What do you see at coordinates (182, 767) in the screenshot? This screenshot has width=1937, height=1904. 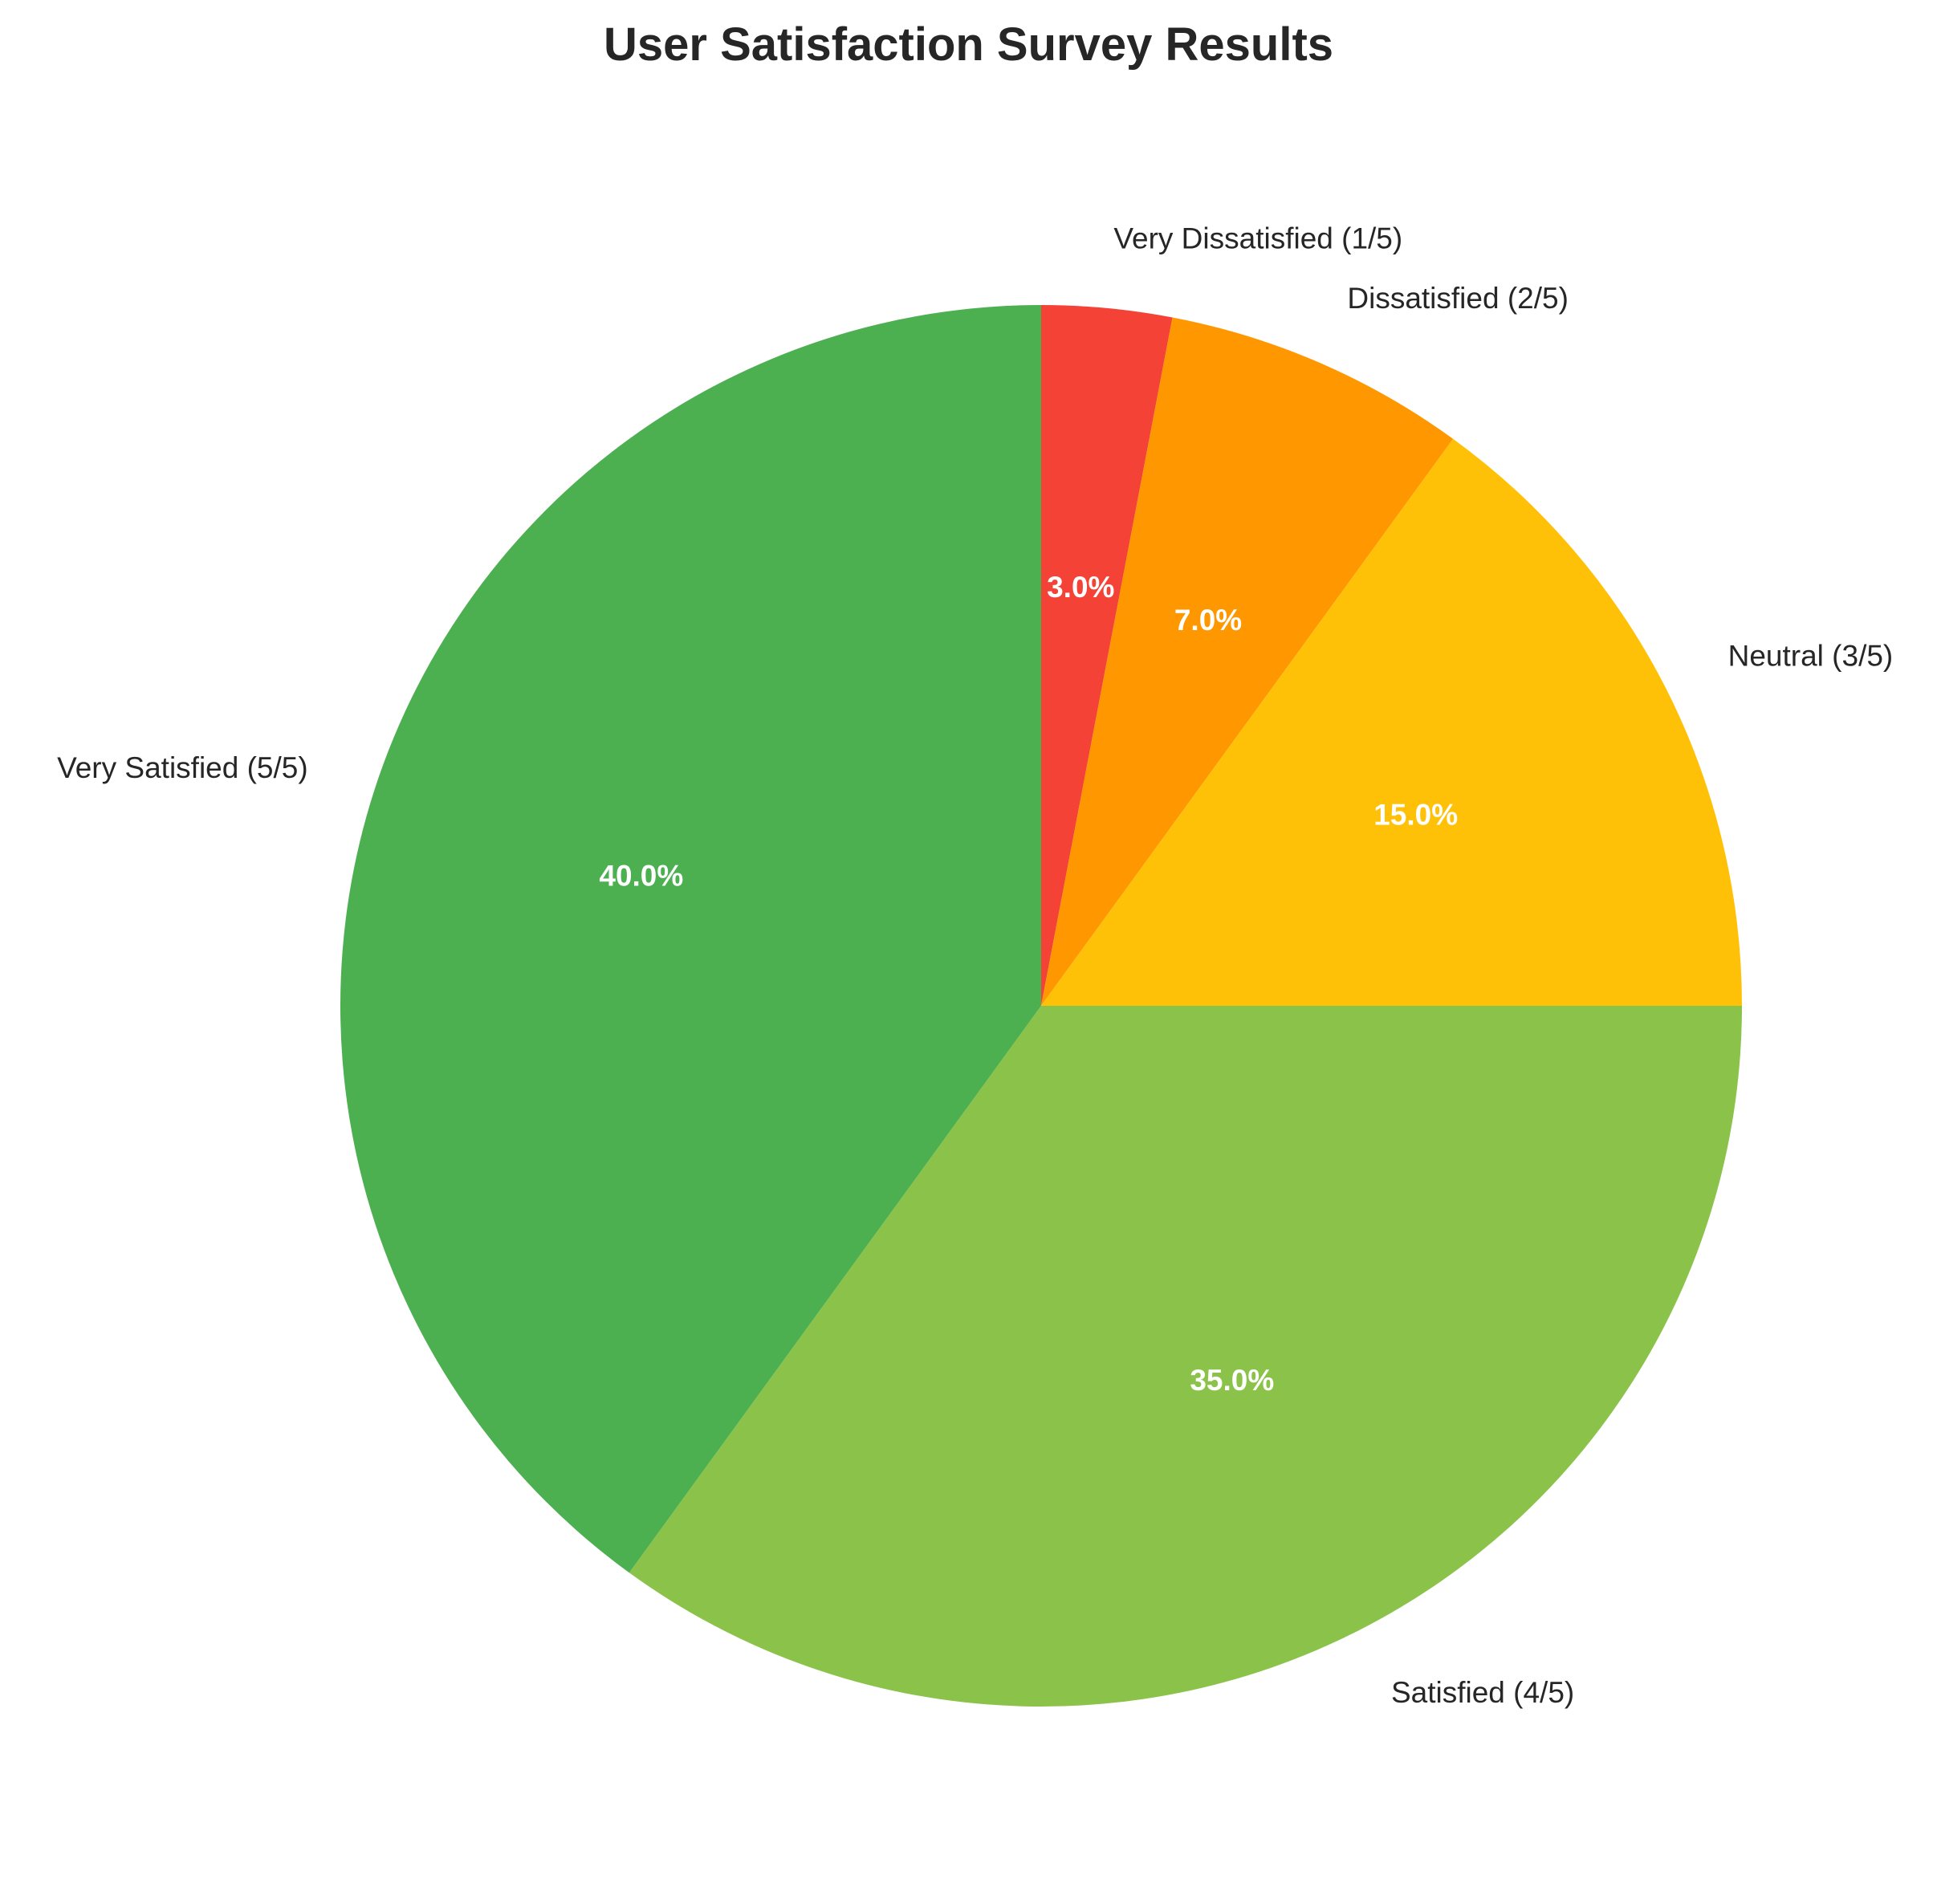 I see `category-label-very-satisfied-5-5: Very Satisfied (5/5)` at bounding box center [182, 767].